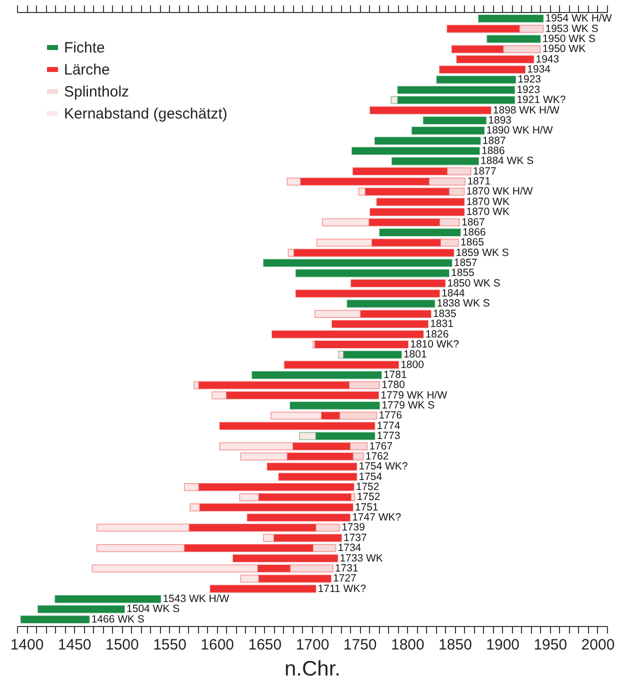 This screenshot has width=617, height=684. Describe the element at coordinates (342, 588) in the screenshot. I see `y-tick-label: 1711 WK?` at that location.